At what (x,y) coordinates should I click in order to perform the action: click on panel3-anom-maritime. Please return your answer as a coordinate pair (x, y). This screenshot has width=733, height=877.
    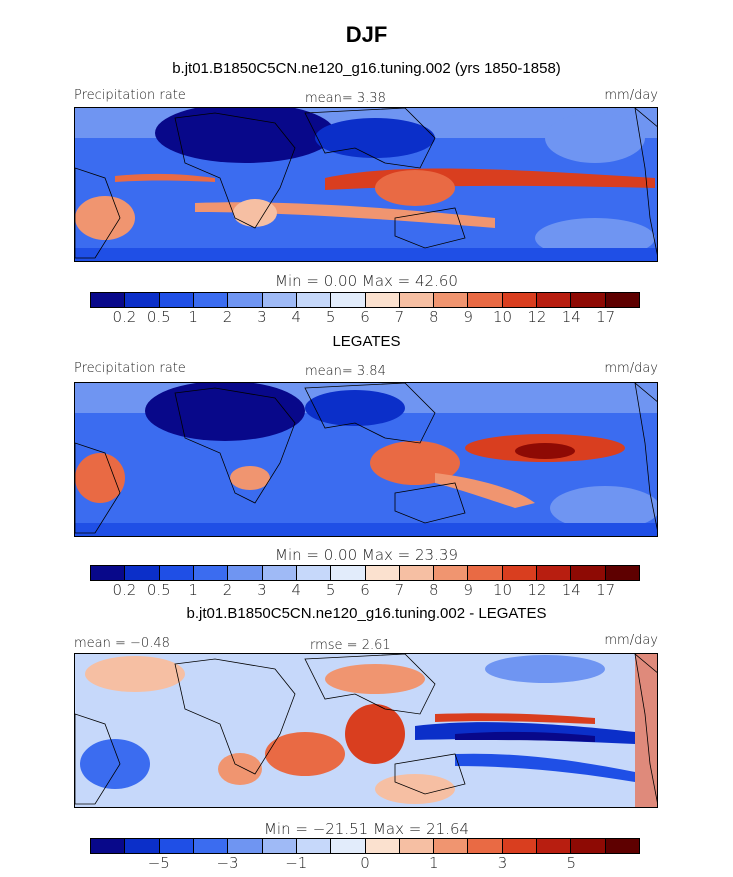
    Looking at the image, I should click on (375, 734).